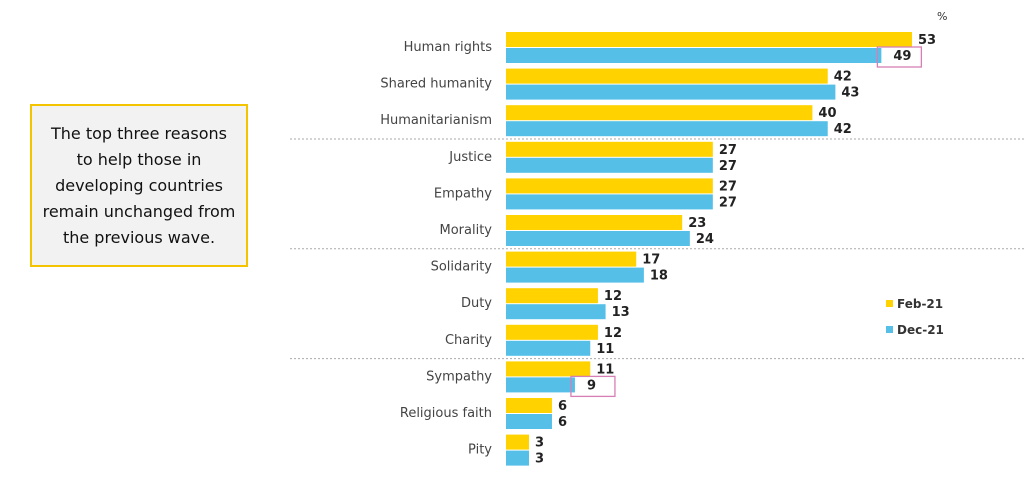  I want to click on data-label: 53, so click(927, 40).